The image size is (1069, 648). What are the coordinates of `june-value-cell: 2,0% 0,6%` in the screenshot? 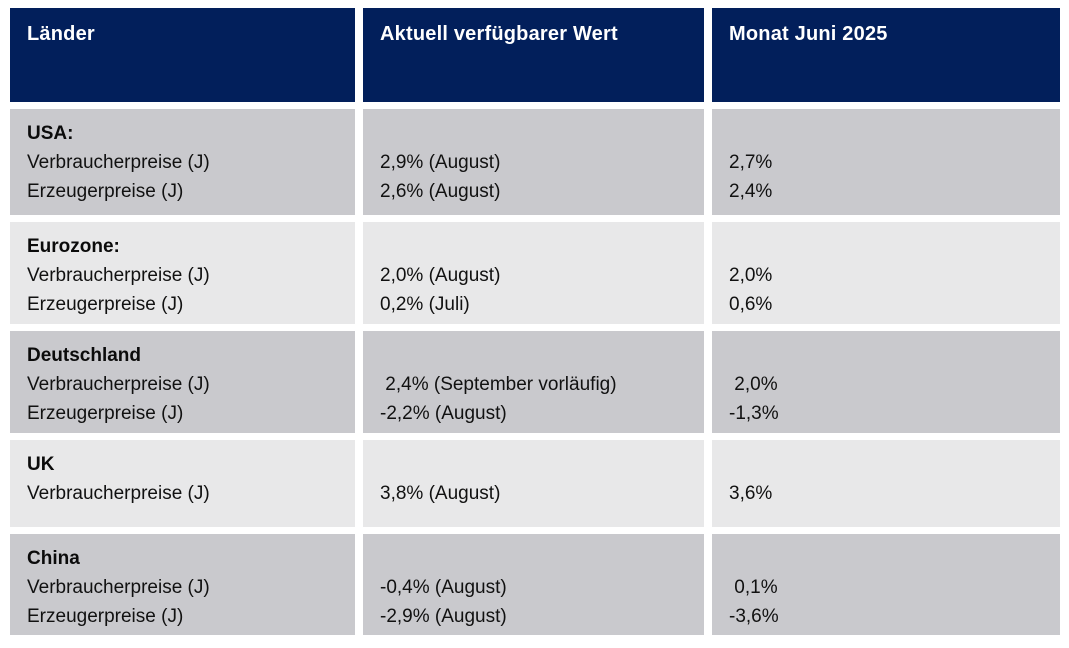 It's located at (886, 273).